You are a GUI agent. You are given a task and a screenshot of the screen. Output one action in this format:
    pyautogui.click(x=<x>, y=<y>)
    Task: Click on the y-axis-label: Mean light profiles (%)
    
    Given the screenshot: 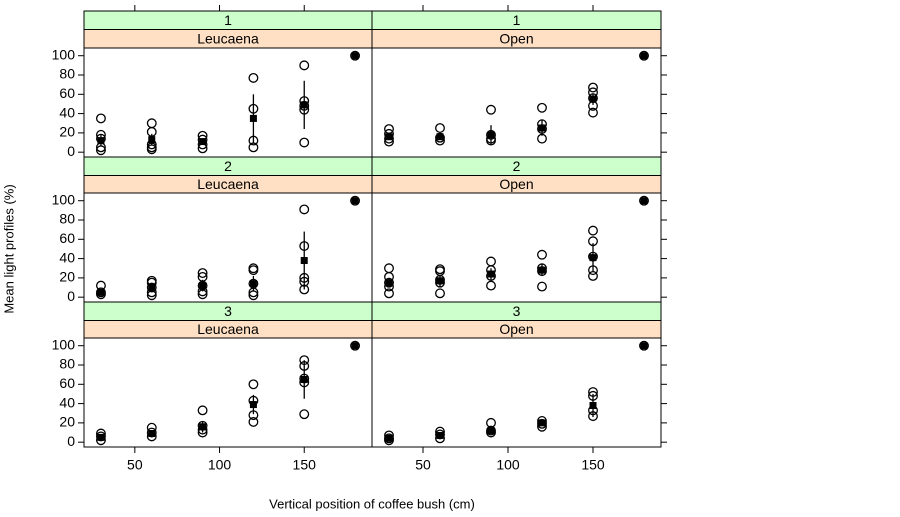 What is the action you would take?
    pyautogui.click(x=8, y=248)
    